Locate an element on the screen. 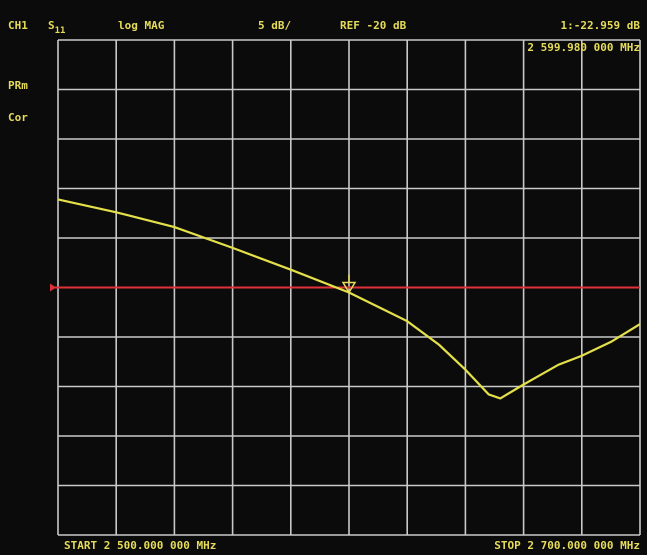 This screenshot has width=647, height=555. start-frequency: START 2 500.000 000 MHz is located at coordinates (140, 545).